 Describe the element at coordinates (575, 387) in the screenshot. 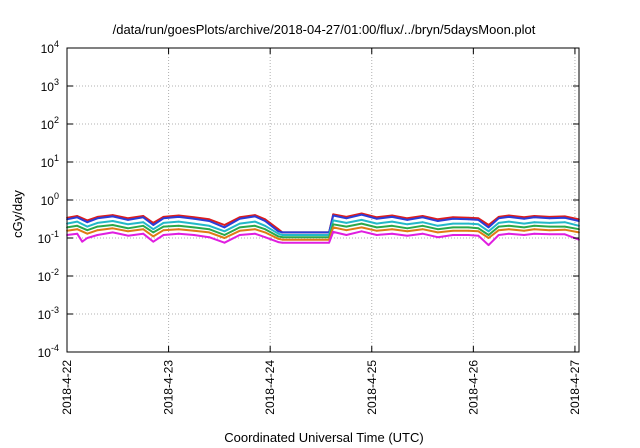

I see `x-tick-label: 2018-4-27` at that location.